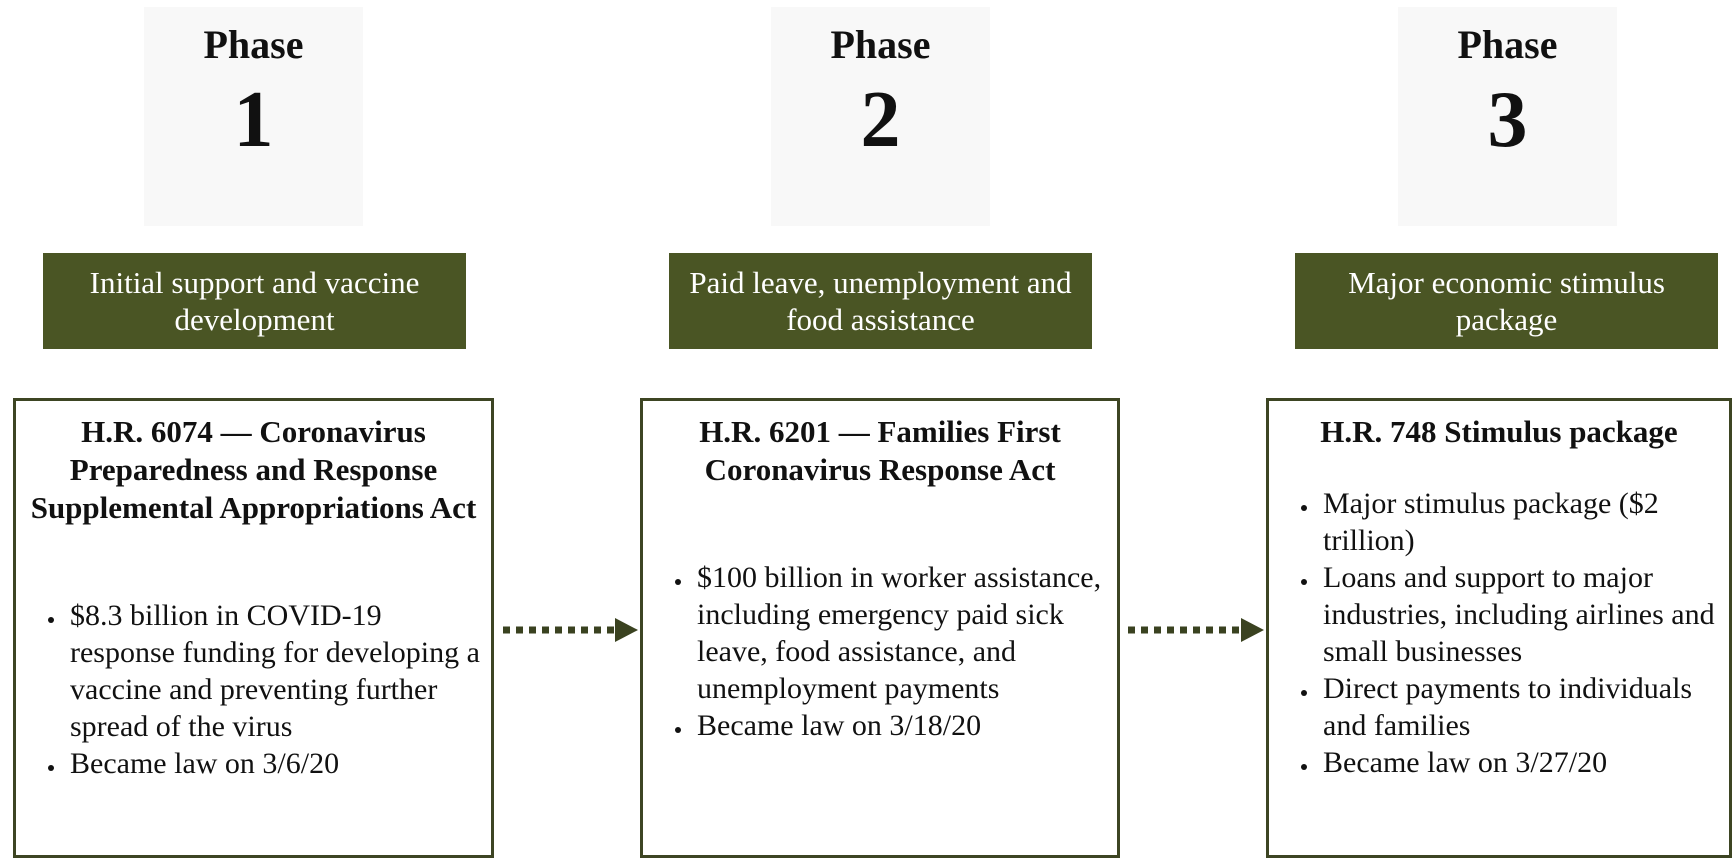  What do you see at coordinates (1519, 762) in the screenshot?
I see `bullet-item: Became law on 3/27/20` at bounding box center [1519, 762].